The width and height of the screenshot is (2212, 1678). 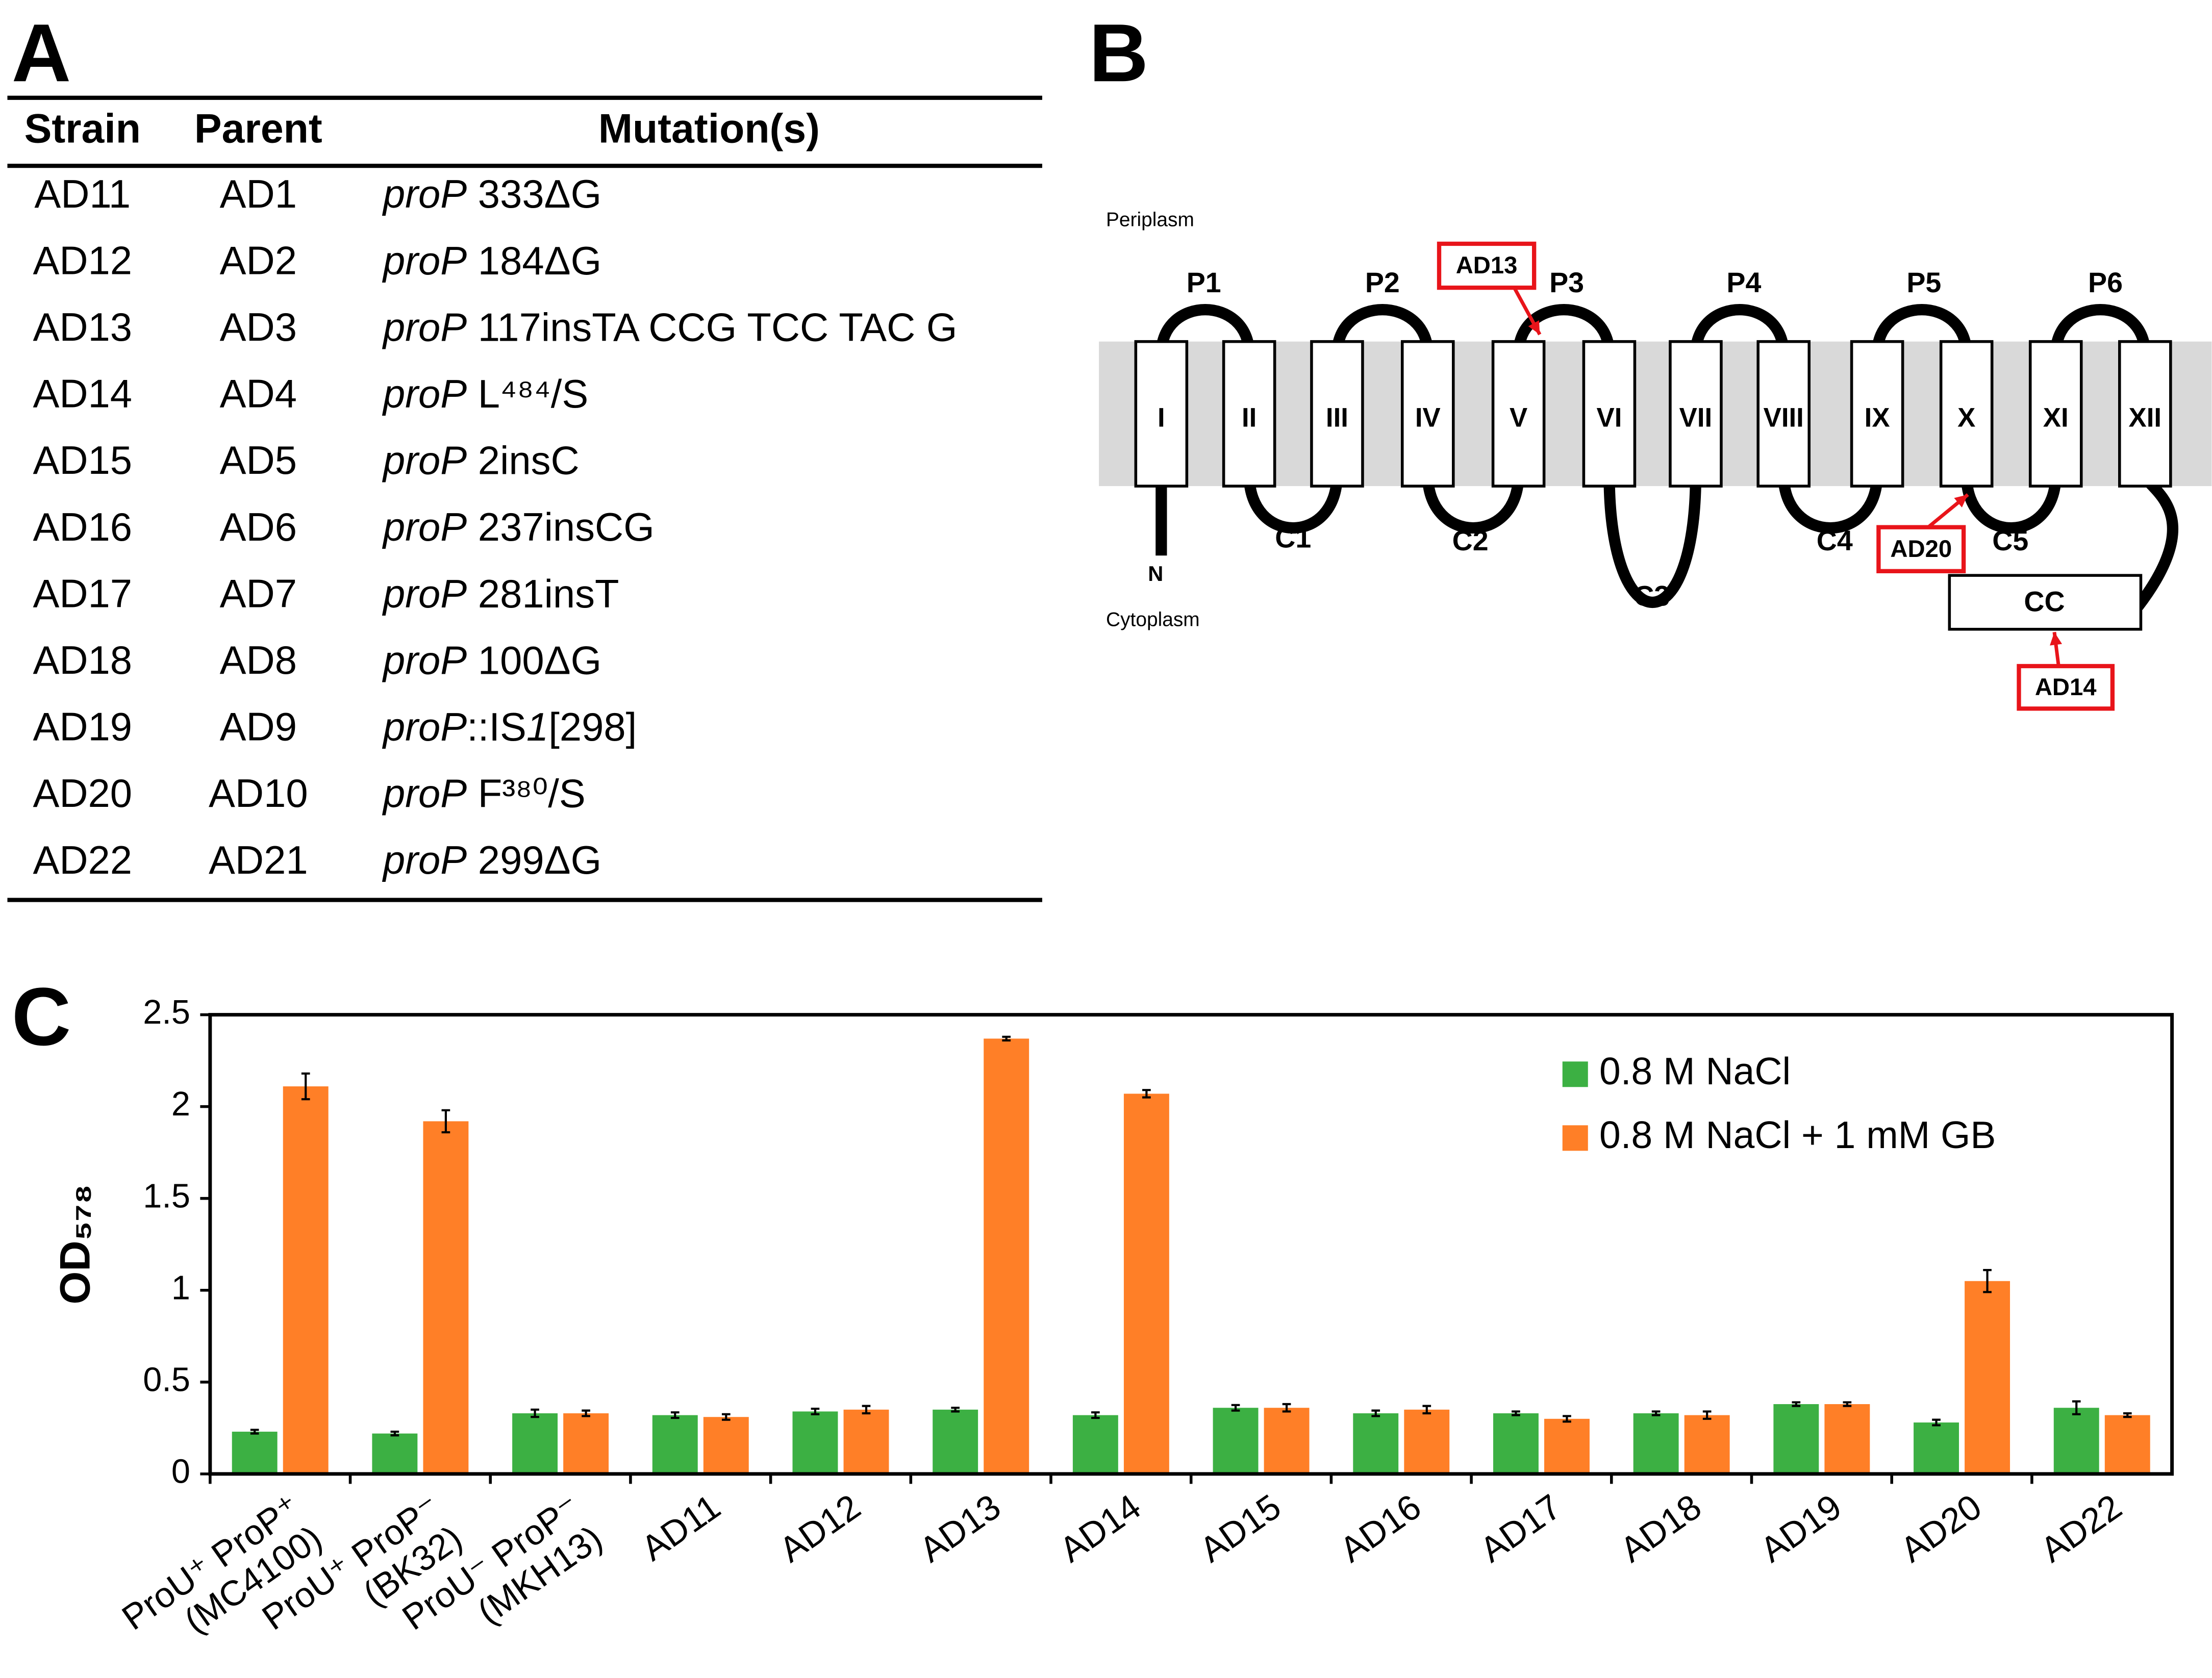 What do you see at coordinates (180, 1104) in the screenshot?
I see `y-tick-label: 2` at bounding box center [180, 1104].